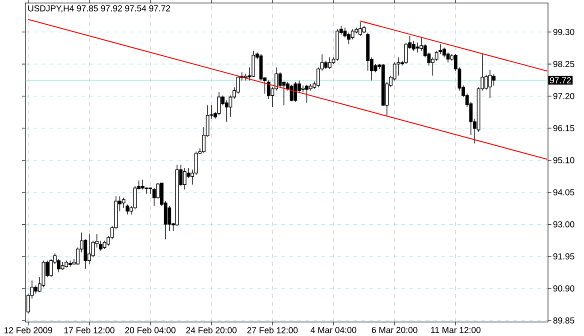 Image resolution: width=584 pixels, height=336 pixels. Describe the element at coordinates (563, 96) in the screenshot. I see `y-tick-label: 97.20` at that location.